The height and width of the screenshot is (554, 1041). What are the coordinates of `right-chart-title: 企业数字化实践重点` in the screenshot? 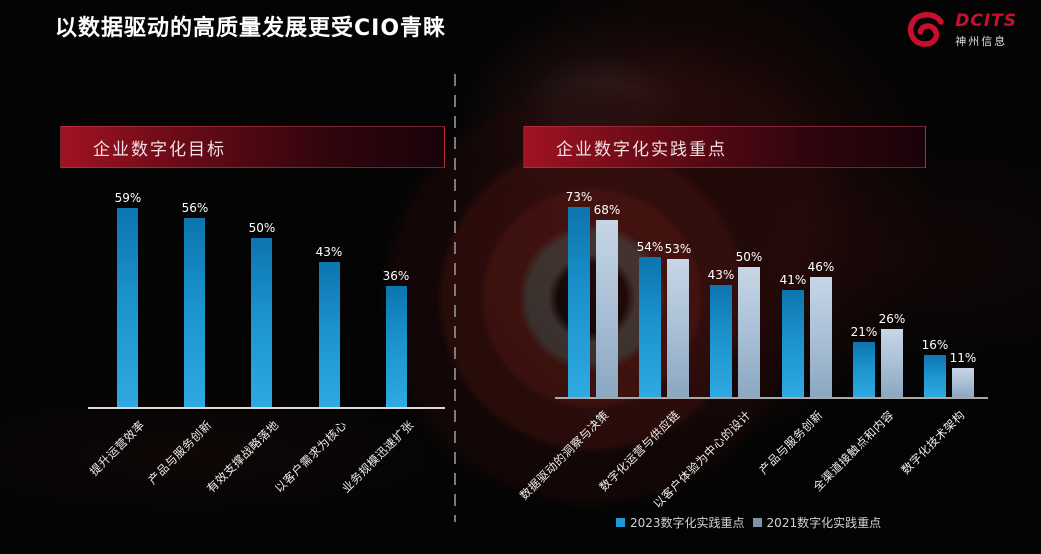 It's located at (641, 149).